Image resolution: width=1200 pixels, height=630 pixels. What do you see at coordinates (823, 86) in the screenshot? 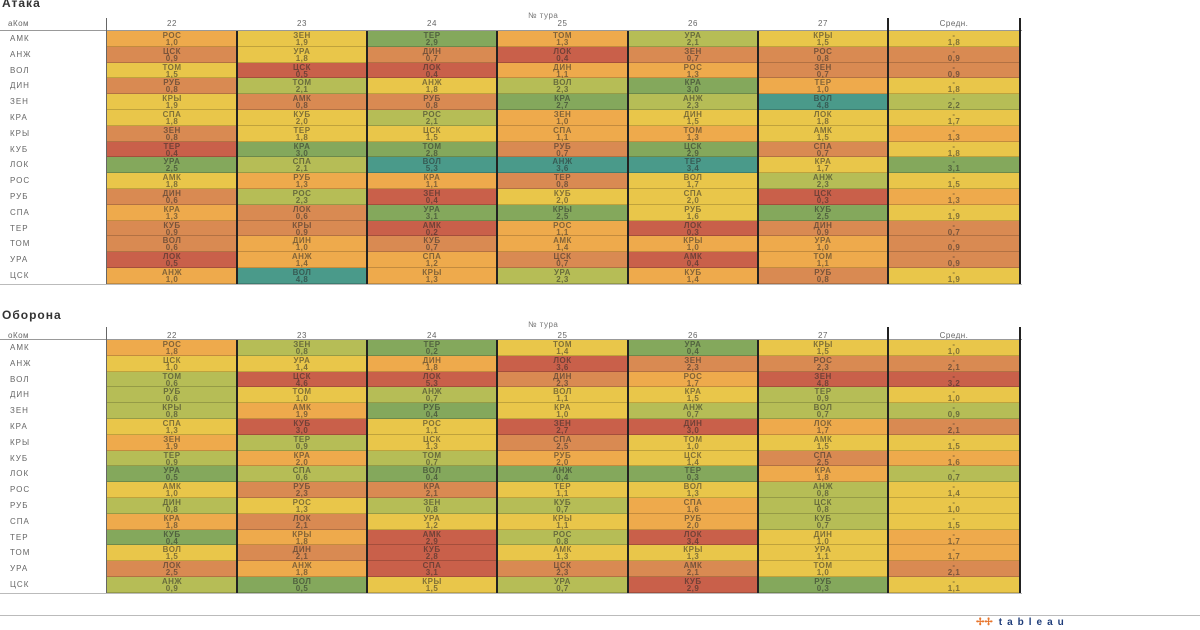
I see `heatmap-cell: ТЕР 1,0` at bounding box center [823, 86].